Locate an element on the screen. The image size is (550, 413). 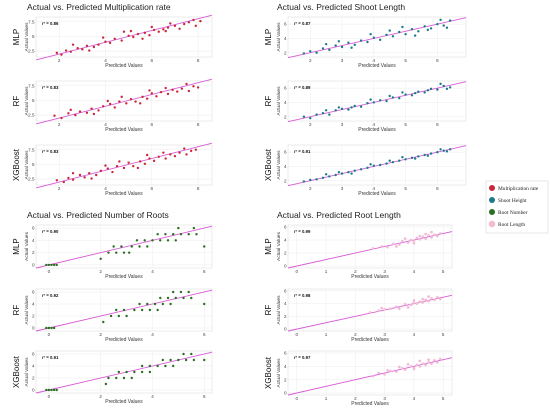
r-squared-label: r² = 0.83 is located at coordinates (50, 151).